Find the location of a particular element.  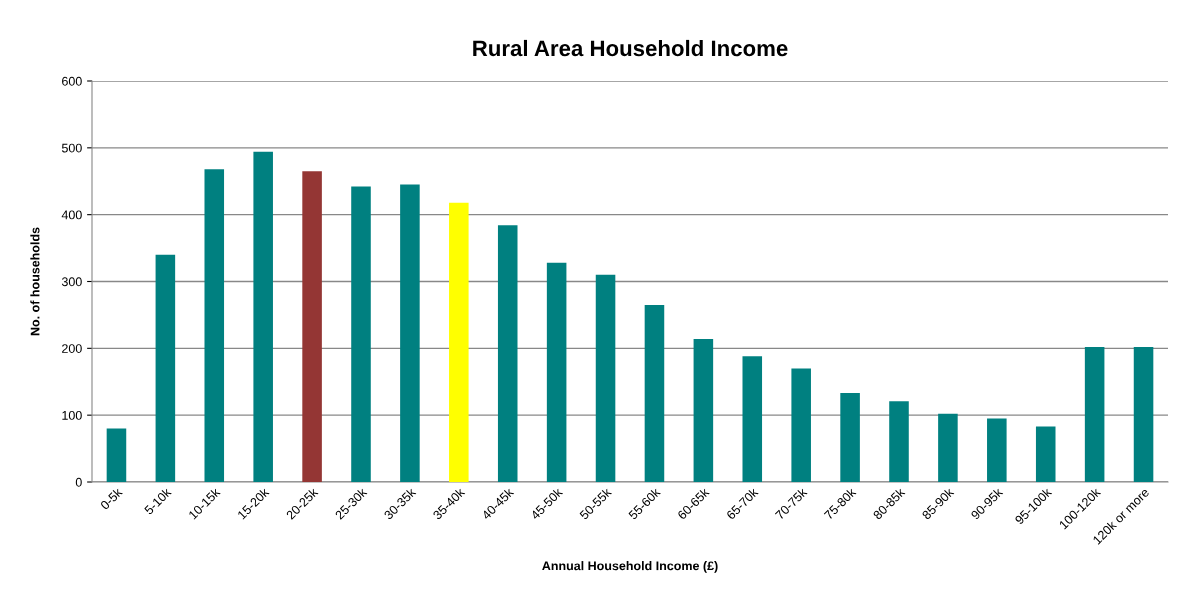

chart-title: Rural Area Household Income is located at coordinates (630, 48).